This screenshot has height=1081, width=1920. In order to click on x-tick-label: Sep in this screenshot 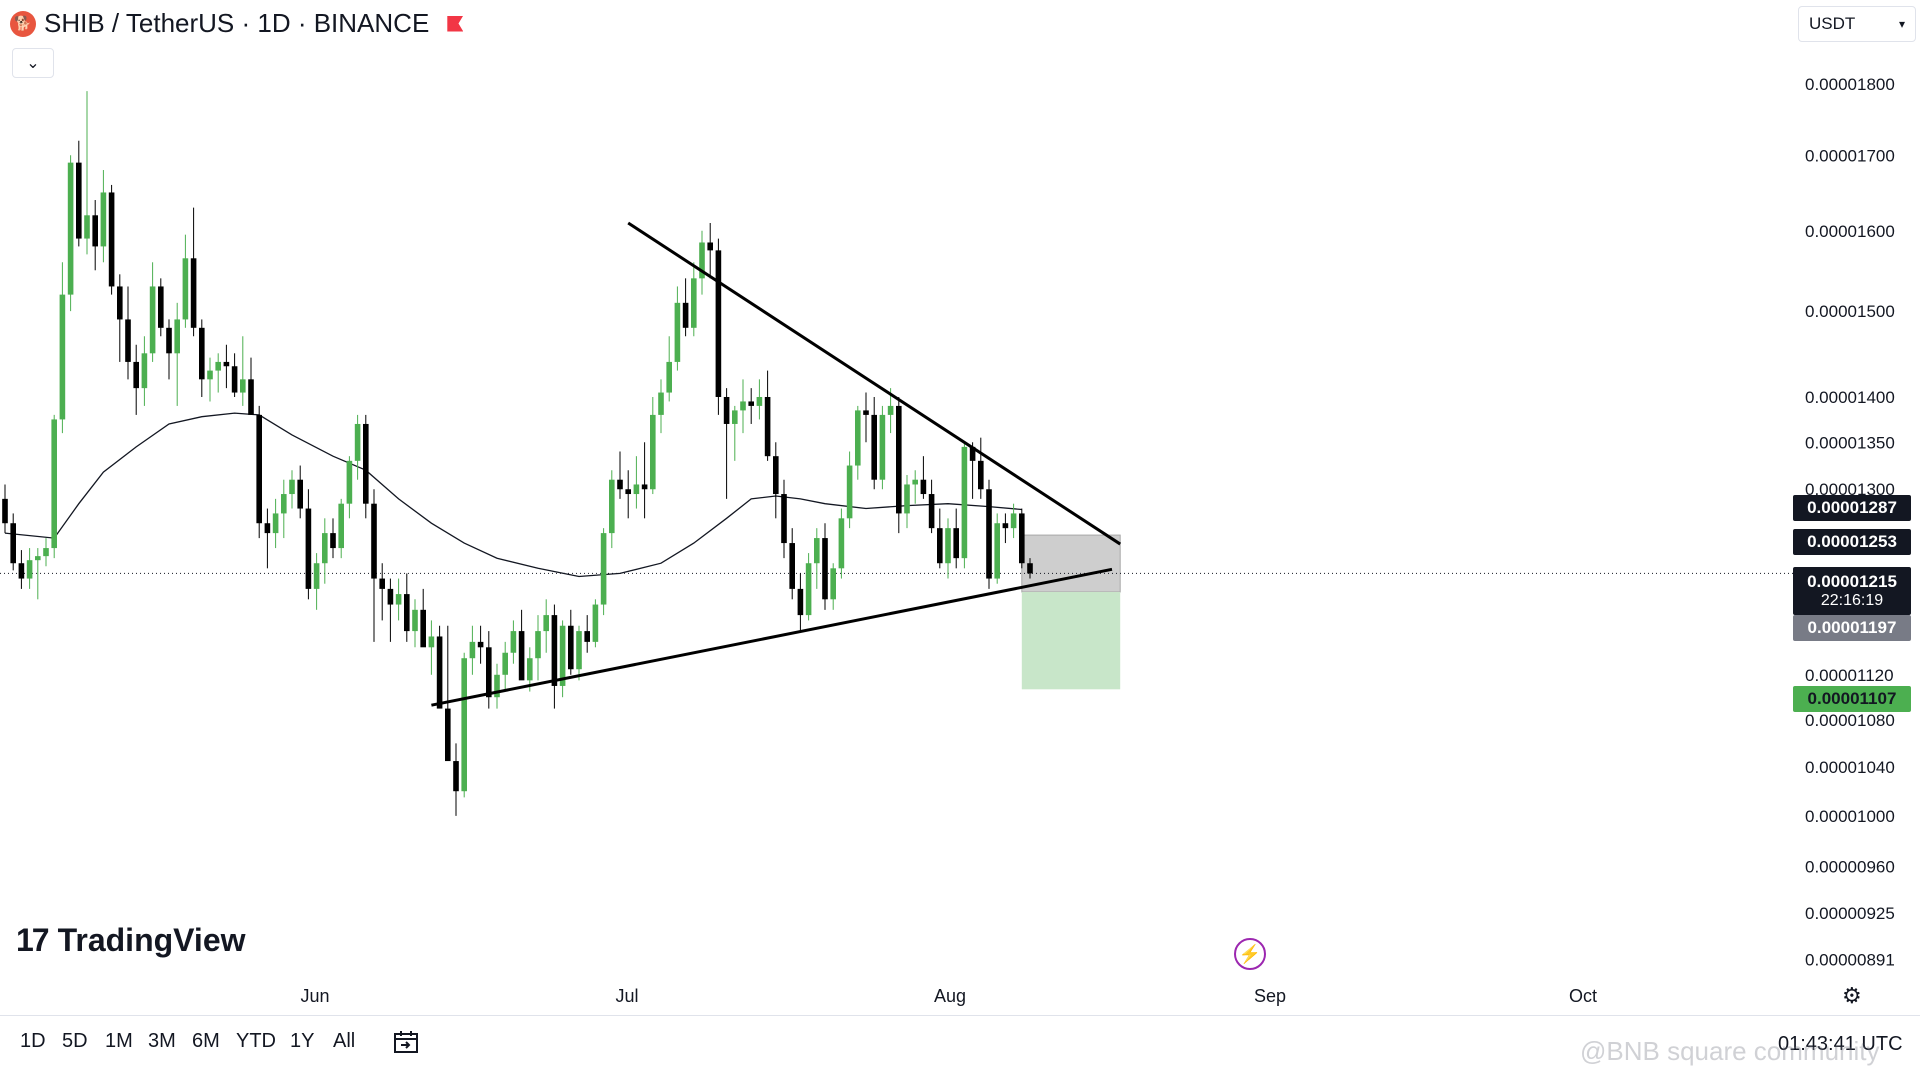, I will do `click(1270, 996)`.